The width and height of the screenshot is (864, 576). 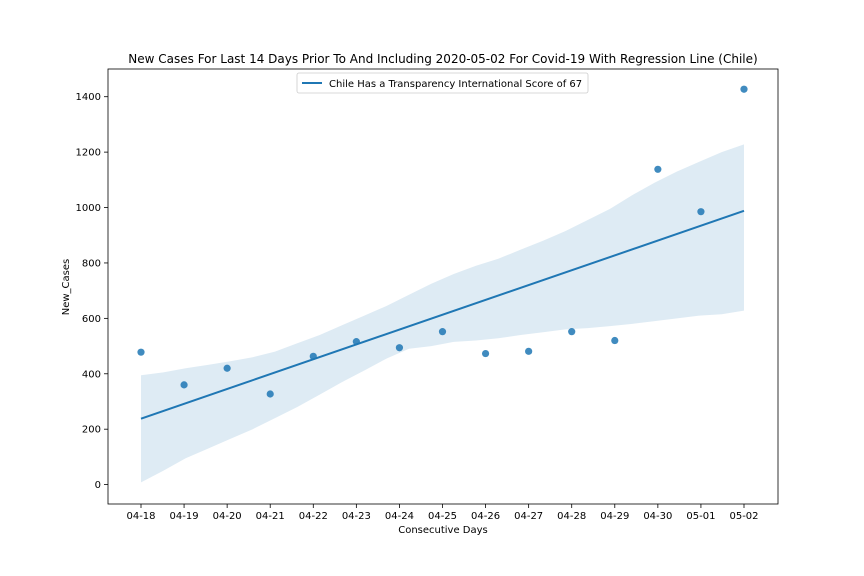 I want to click on y-tick-label: 800, so click(x=91, y=263).